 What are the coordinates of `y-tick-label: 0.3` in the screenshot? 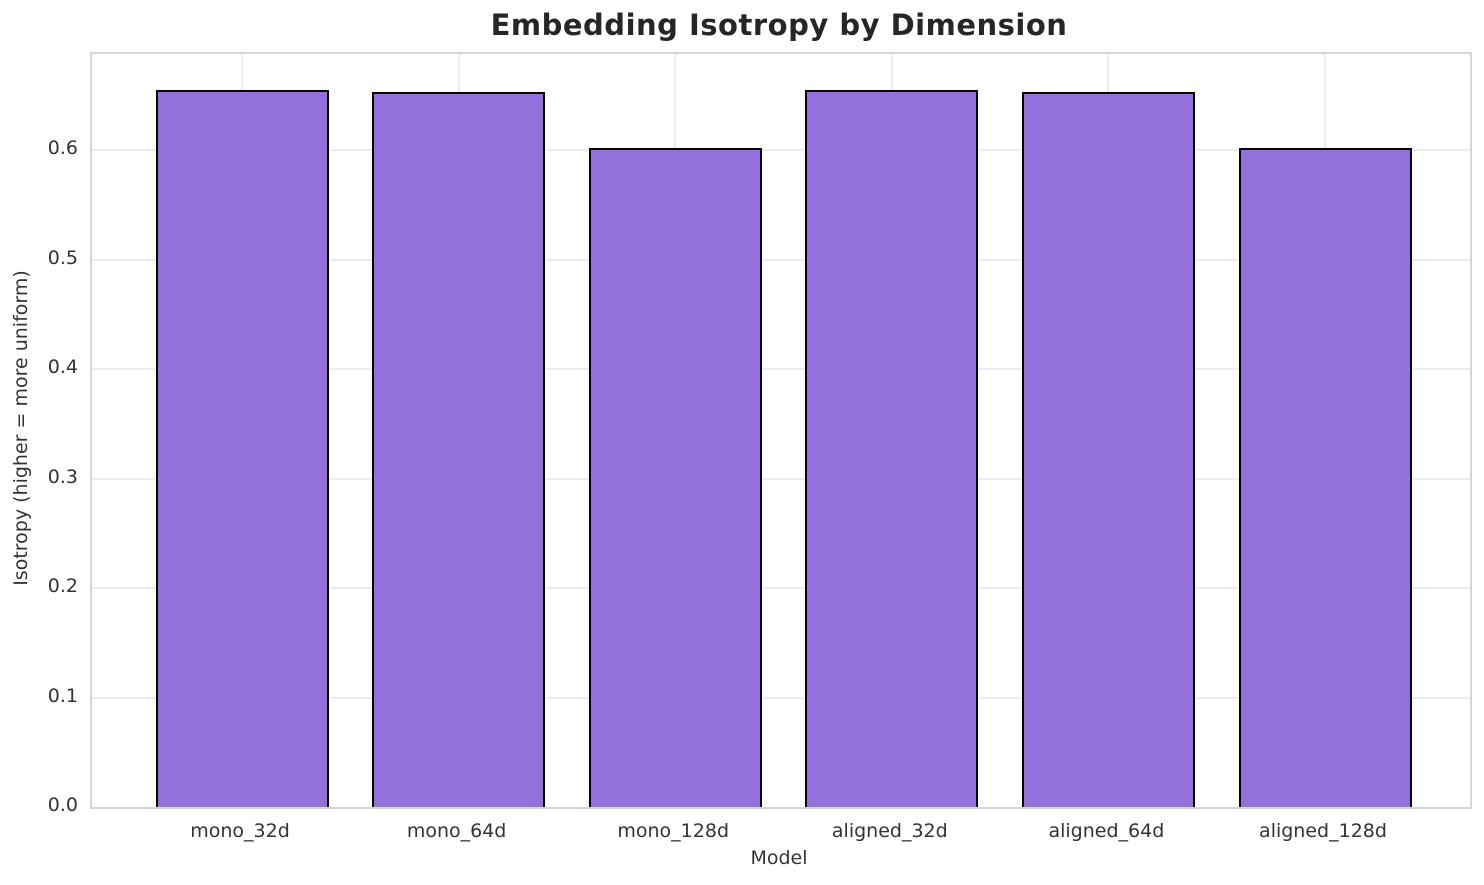 It's located at (62, 476).